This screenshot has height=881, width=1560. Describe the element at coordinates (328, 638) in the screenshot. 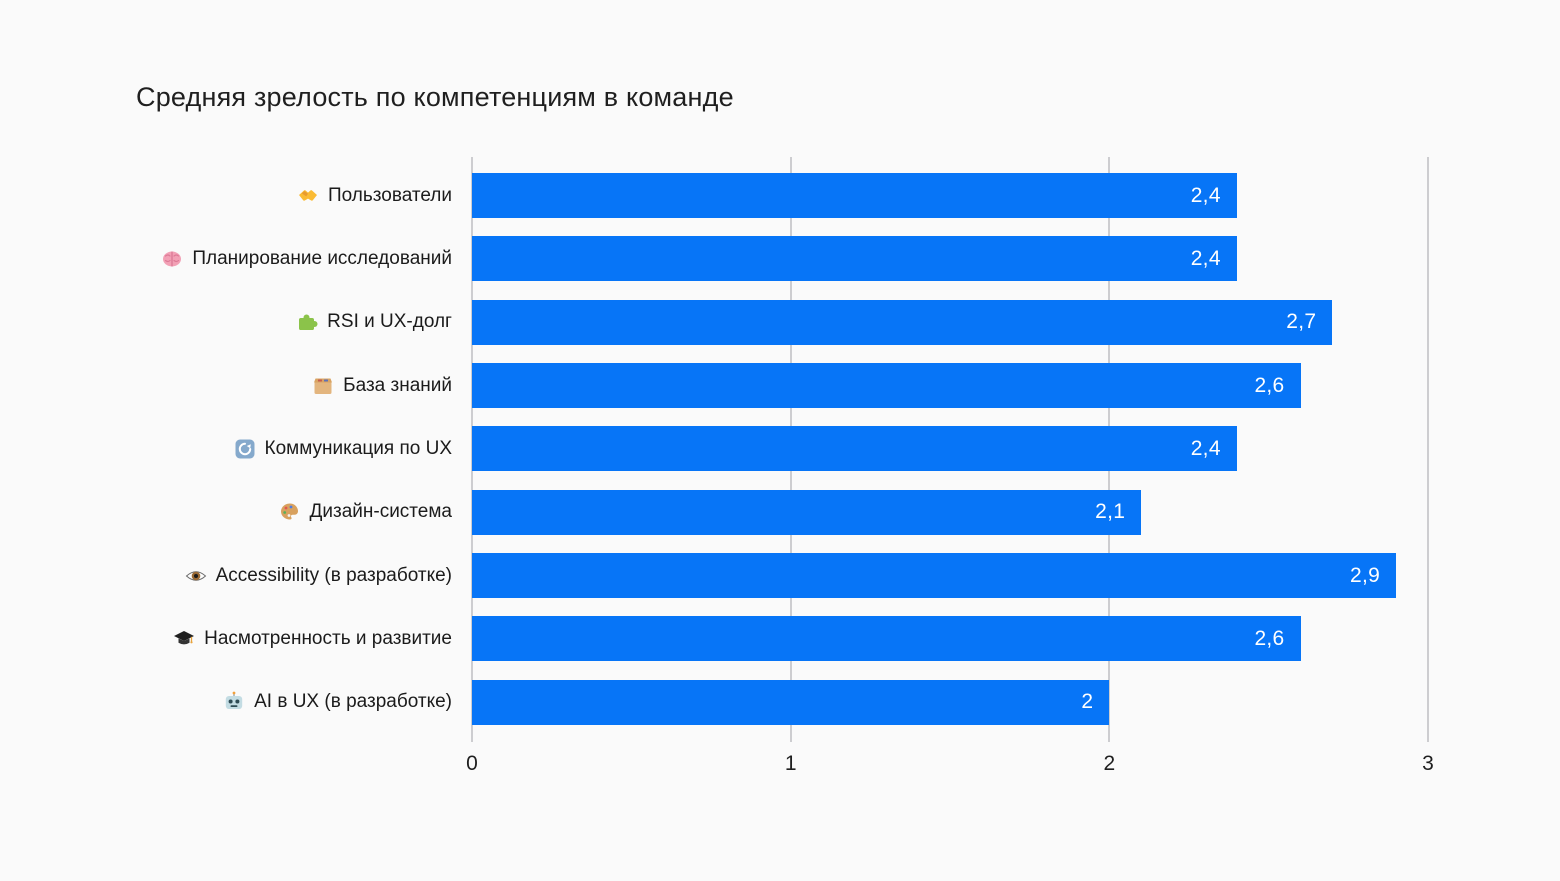

I see `category-label-text: Насмотренность и развитие` at that location.